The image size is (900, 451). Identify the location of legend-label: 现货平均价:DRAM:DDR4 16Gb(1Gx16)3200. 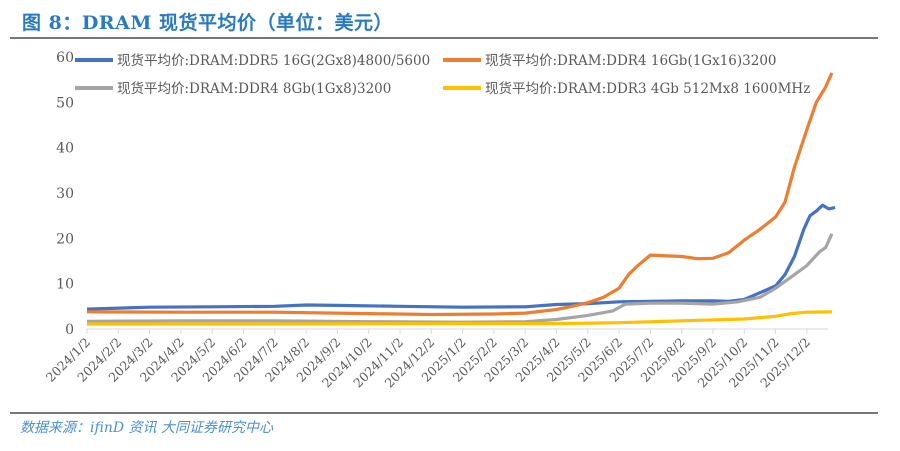
(631, 60).